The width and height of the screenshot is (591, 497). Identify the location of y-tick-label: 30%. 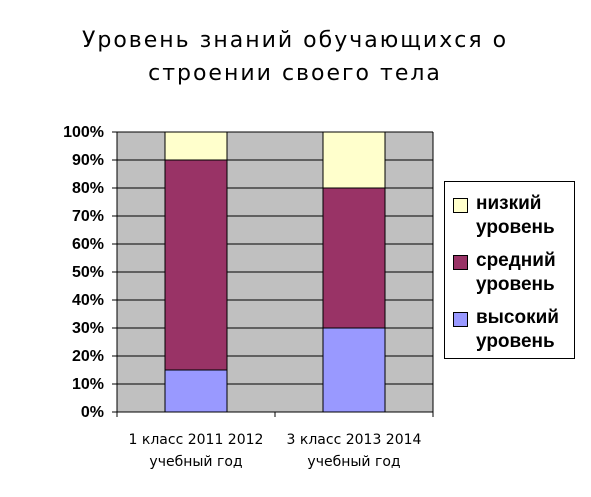
(88, 328).